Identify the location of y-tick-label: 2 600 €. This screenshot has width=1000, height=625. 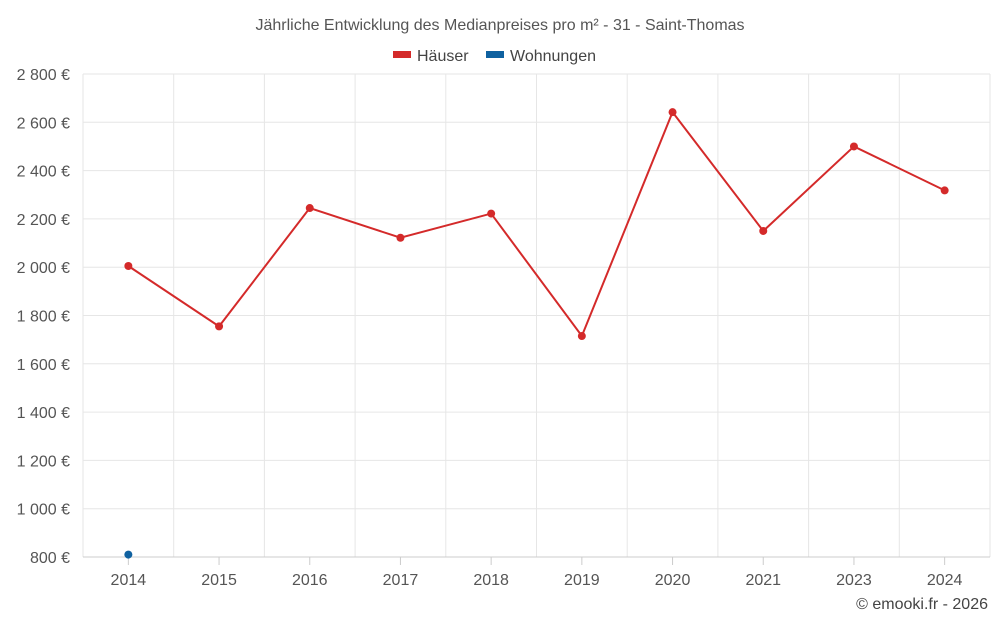
(43, 123).